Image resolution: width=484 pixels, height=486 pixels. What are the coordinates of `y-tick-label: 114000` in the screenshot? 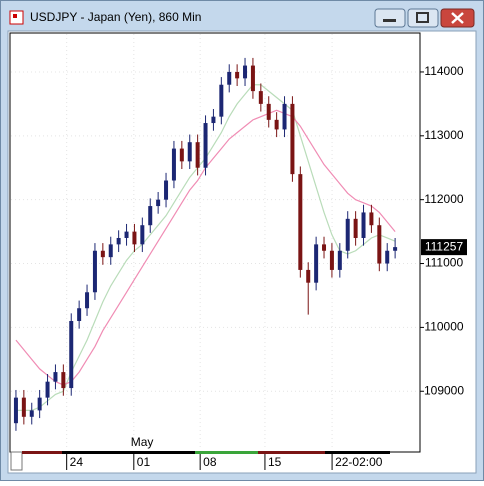 It's located at (443, 71).